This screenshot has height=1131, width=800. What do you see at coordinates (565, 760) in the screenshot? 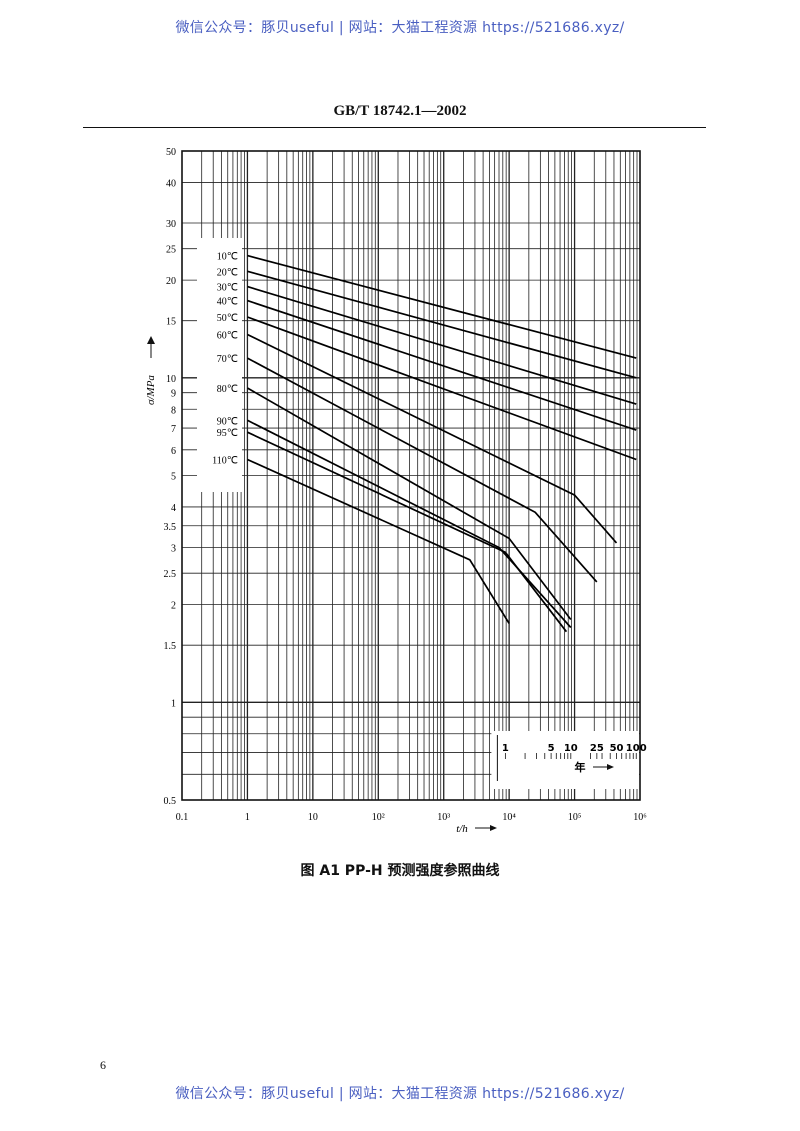
I see `year-inset-background` at bounding box center [565, 760].